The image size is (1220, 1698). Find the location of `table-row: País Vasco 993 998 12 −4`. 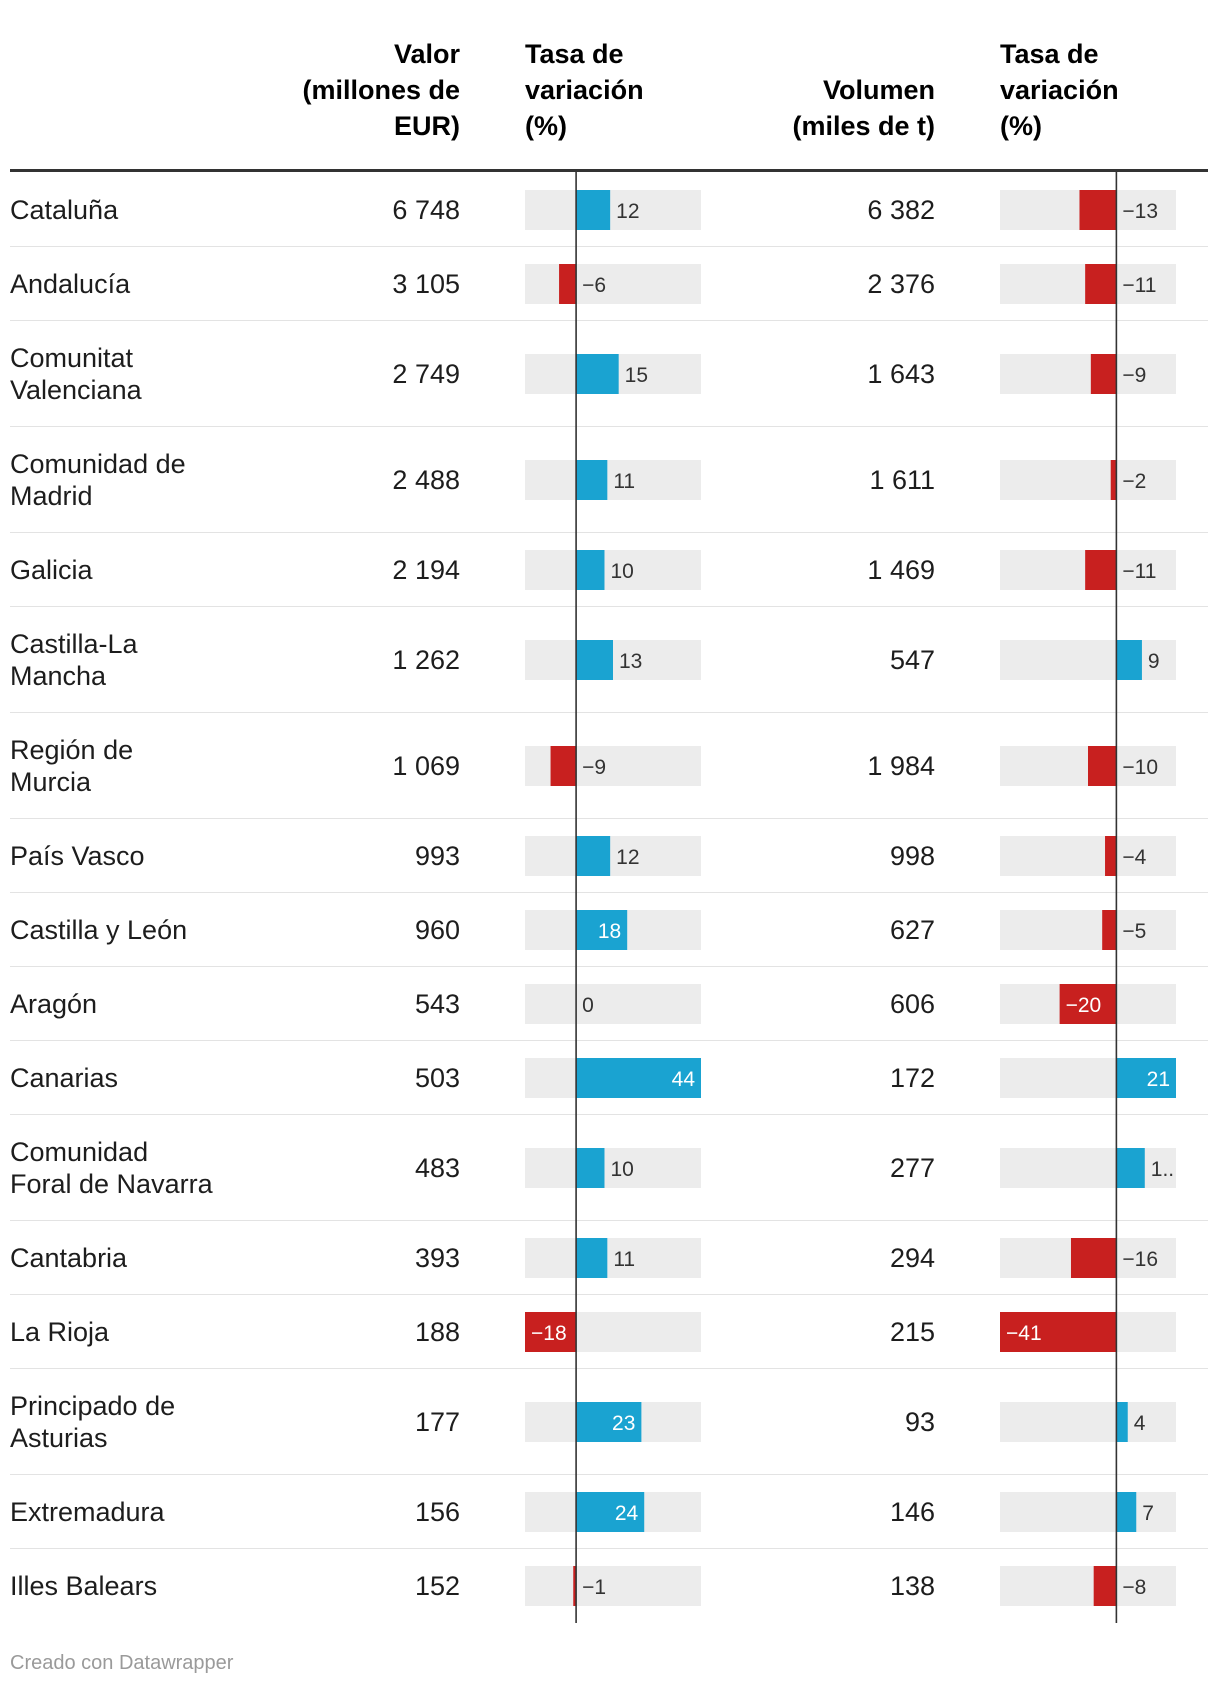

table-row: País Vasco 993 998 12 −4 is located at coordinates (609, 864).